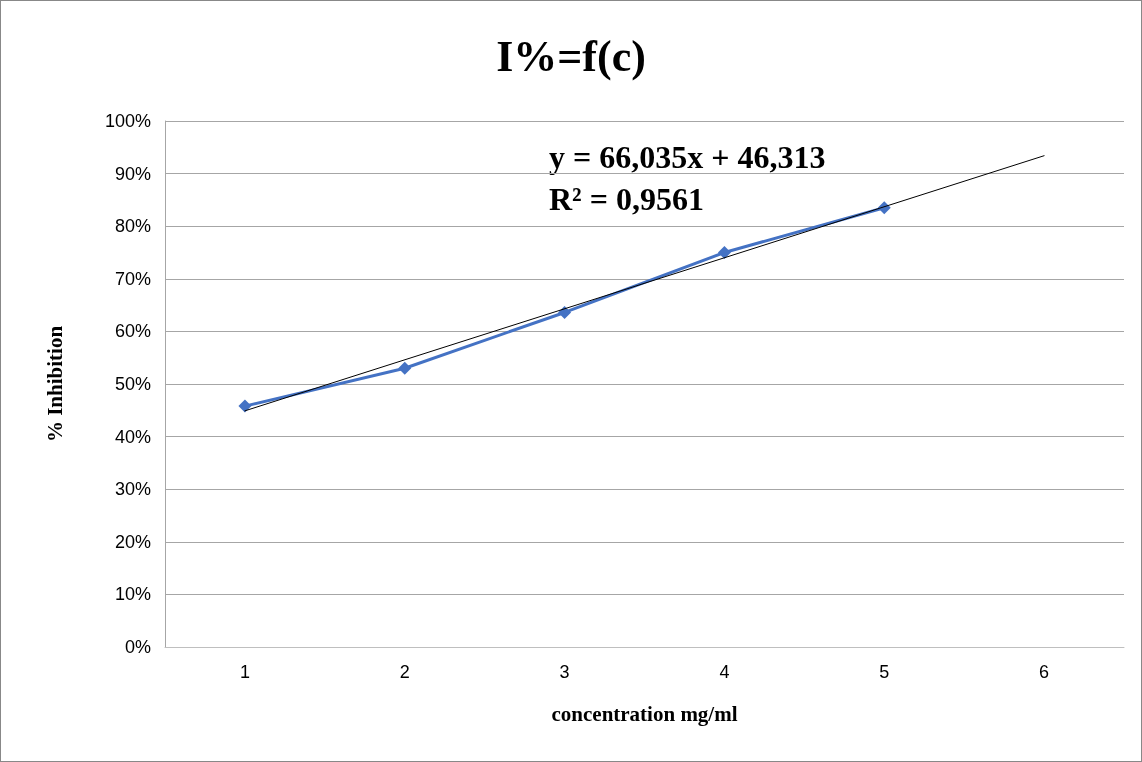 This screenshot has height=762, width=1142. What do you see at coordinates (132, 541) in the screenshot?
I see `y-tick-label: 20%` at bounding box center [132, 541].